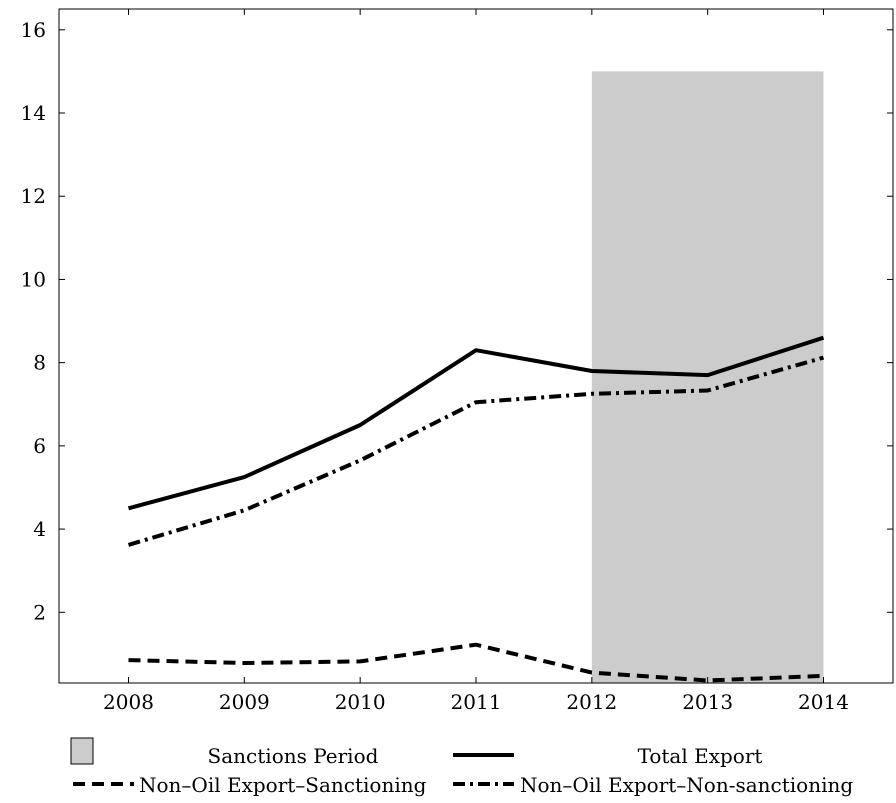 Image resolution: width=896 pixels, height=803 pixels. I want to click on x-tick-label: 2011, so click(476, 702).